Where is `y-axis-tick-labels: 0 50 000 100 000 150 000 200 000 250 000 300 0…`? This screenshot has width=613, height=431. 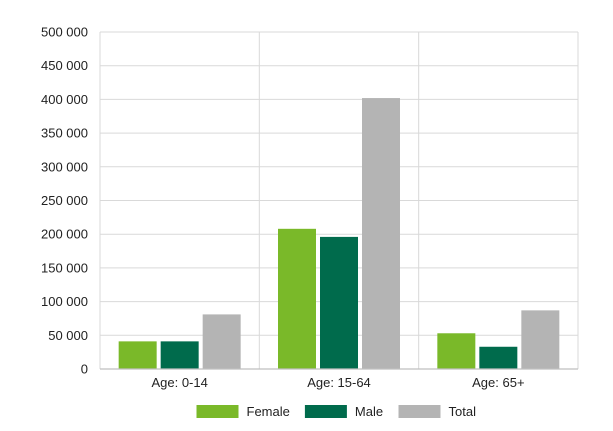
y-axis-tick-labels: 0 50 000 100 000 150 000 200 000 250 000 300 0… is located at coordinates (64, 201).